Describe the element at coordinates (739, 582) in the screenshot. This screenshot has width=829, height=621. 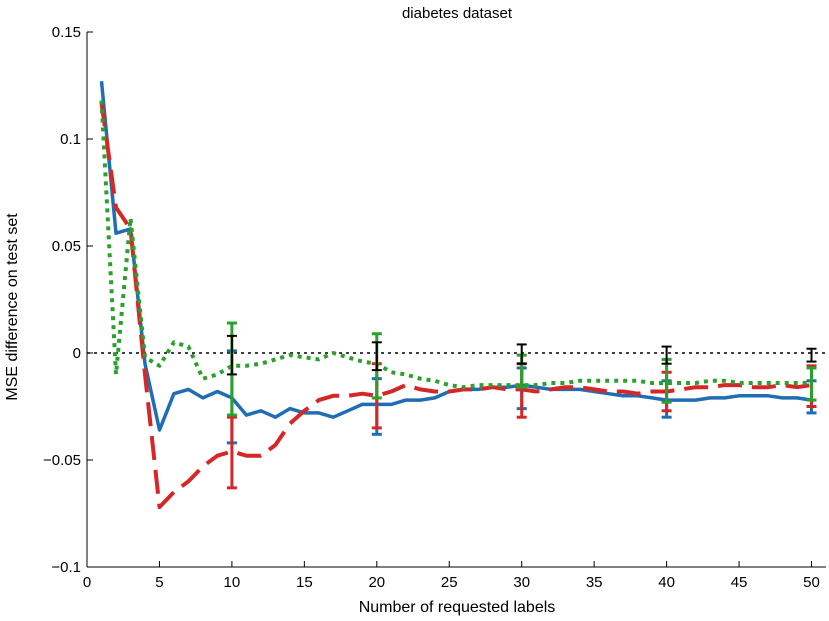
I see `x-tick-label-45: 45` at that location.